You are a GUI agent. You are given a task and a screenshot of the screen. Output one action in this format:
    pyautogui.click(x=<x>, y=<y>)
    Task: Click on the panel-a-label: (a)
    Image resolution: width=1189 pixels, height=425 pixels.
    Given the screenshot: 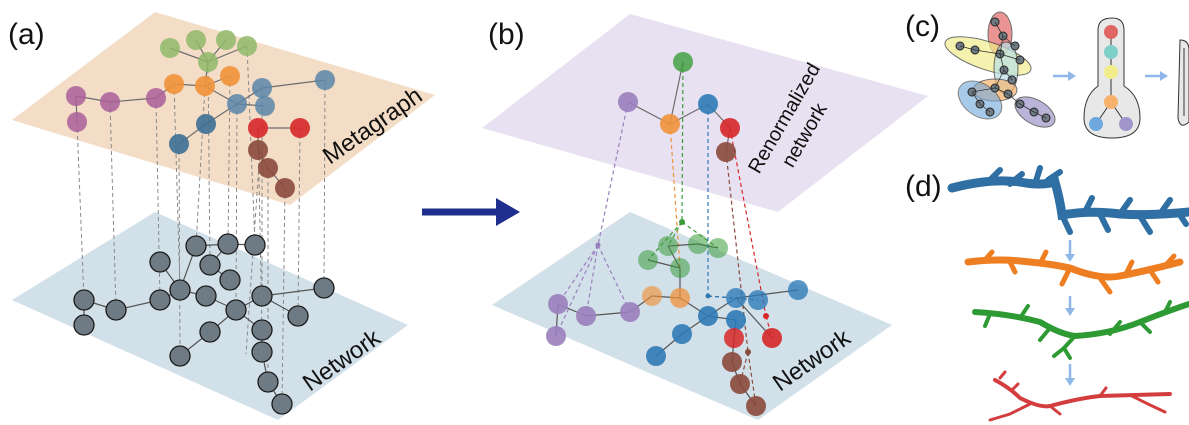 What is the action you would take?
    pyautogui.click(x=26, y=34)
    